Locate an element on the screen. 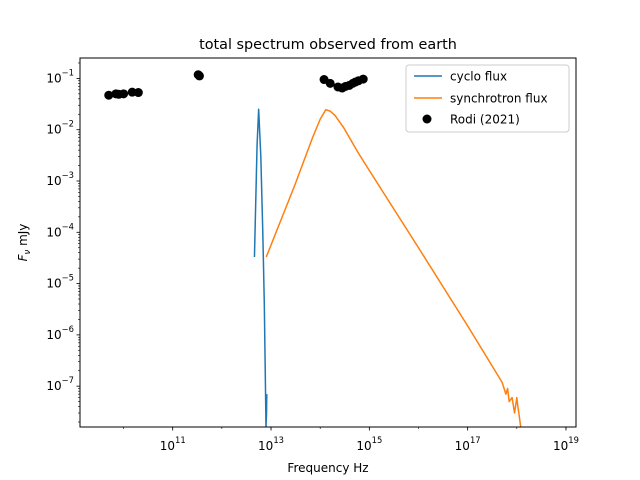  legend: cyclo flux synchrotron flux Rodi (2021) is located at coordinates (487, 98).